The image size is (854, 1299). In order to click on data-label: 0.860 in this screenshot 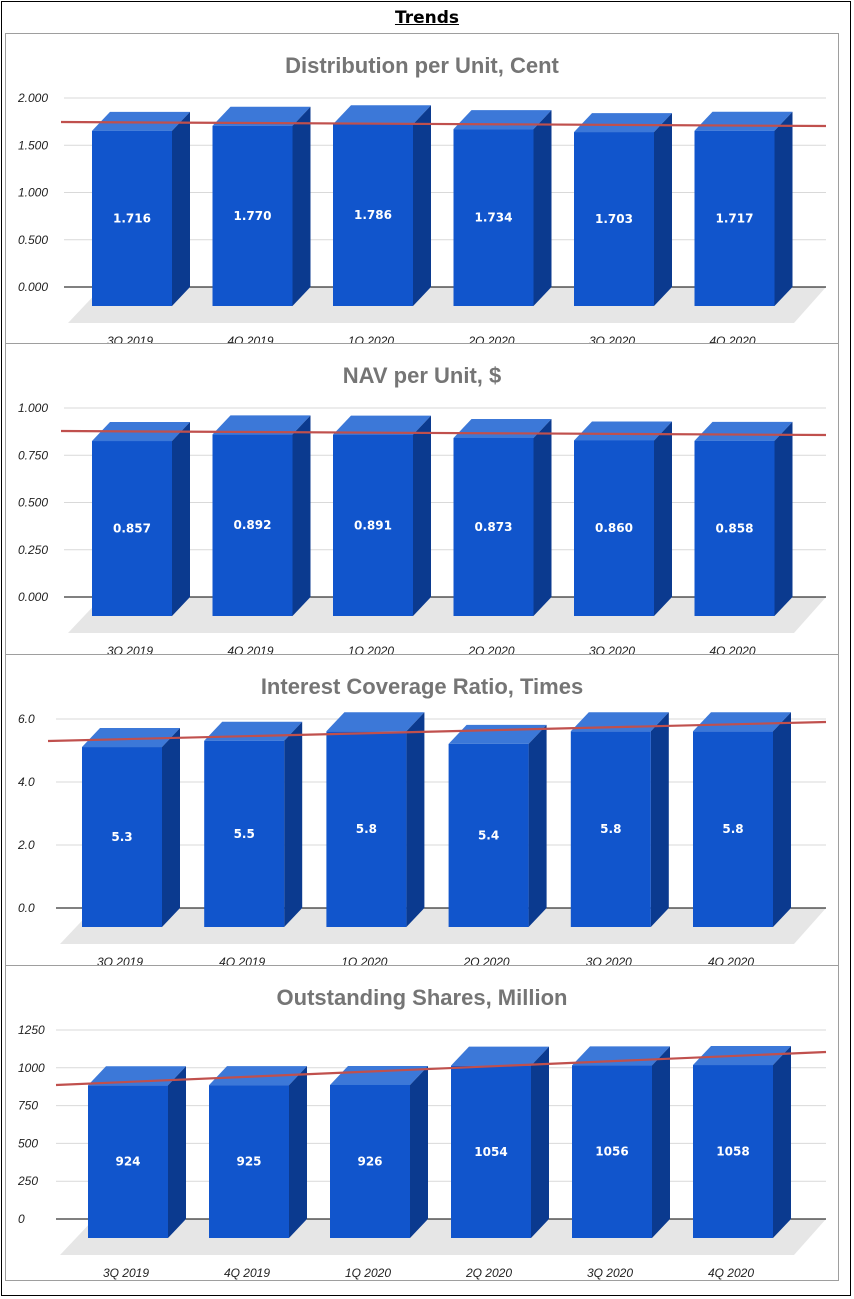, I will do `click(614, 528)`.